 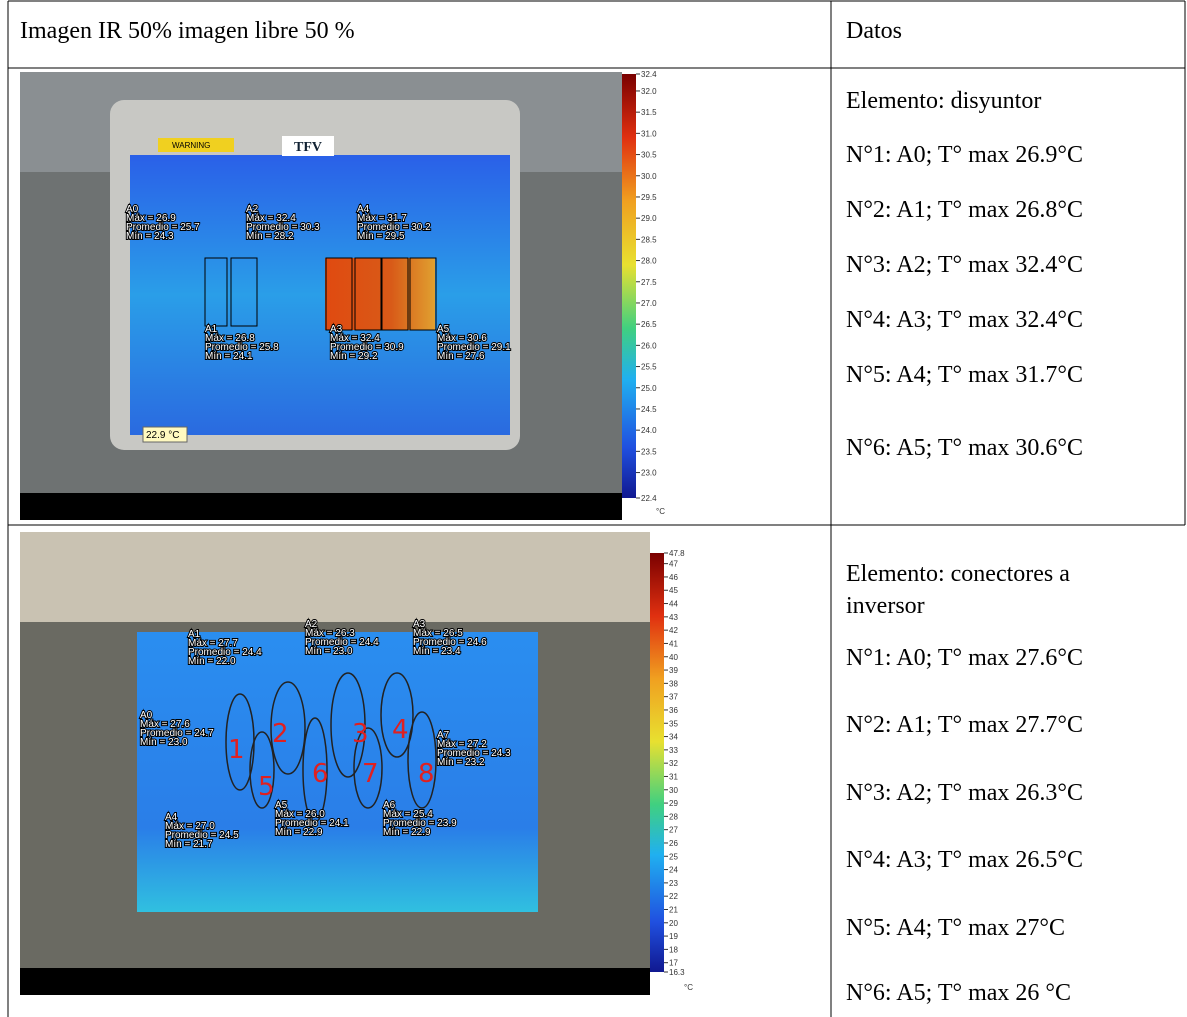 I want to click on scale-label: 39, so click(x=673, y=670).